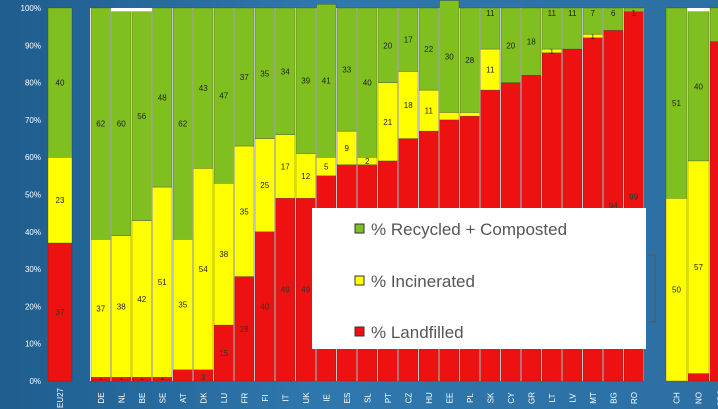 This screenshot has height=409, width=718. What do you see at coordinates (449, 398) in the screenshot?
I see `x-tick-label: EE` at bounding box center [449, 398].